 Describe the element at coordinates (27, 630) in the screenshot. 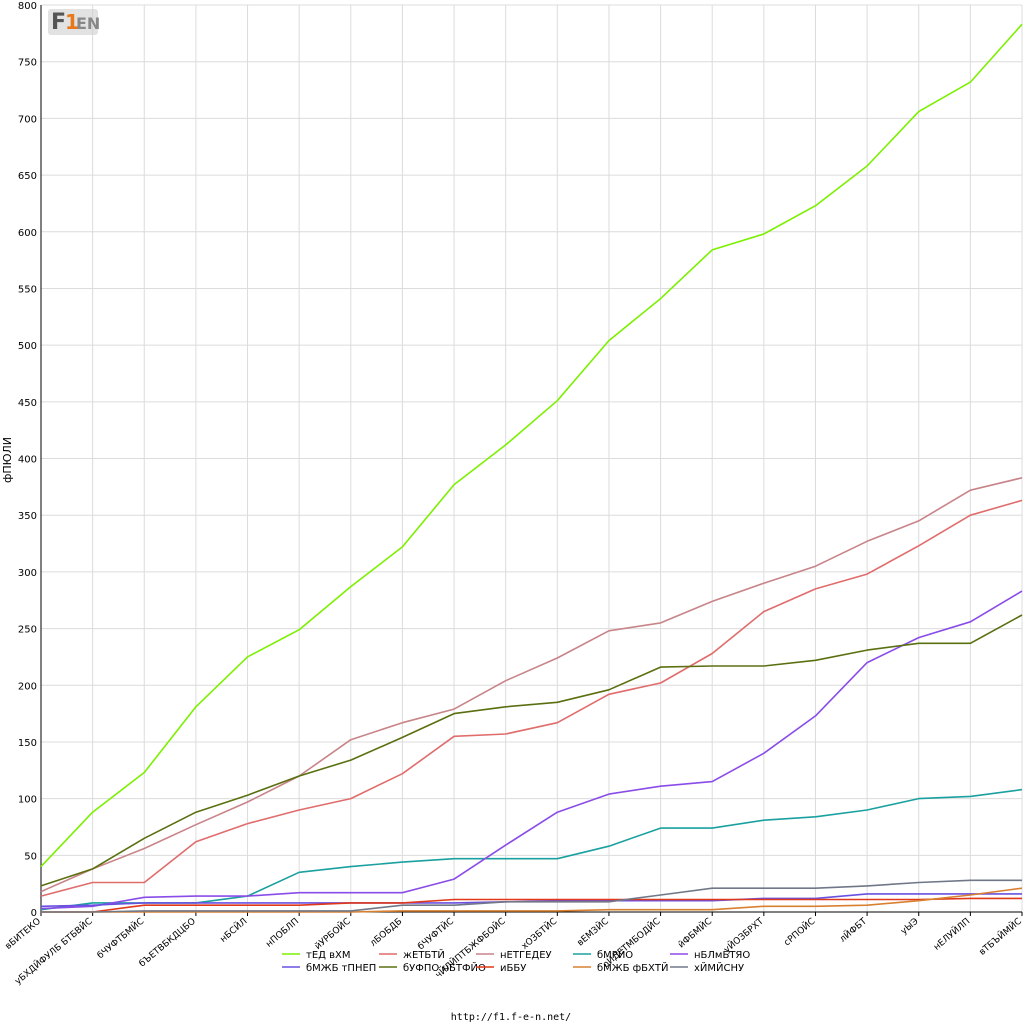

I see `y-tick-label: 250` at that location.